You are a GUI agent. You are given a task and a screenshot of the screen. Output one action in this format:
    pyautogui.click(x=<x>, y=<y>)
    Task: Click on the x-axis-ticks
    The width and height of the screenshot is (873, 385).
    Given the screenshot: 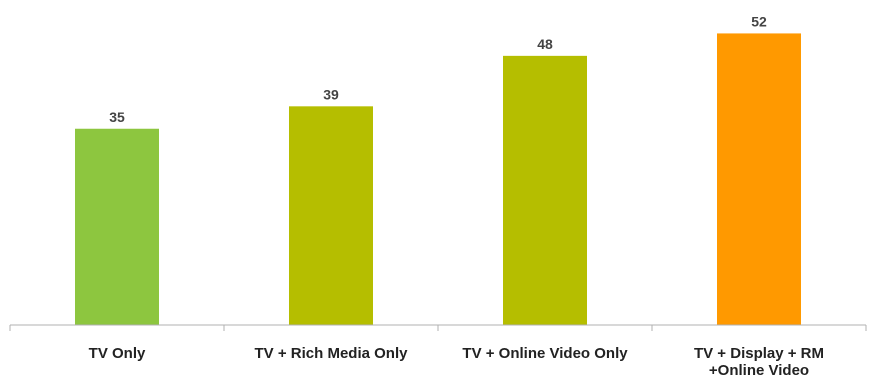 What is the action you would take?
    pyautogui.click(x=438, y=328)
    